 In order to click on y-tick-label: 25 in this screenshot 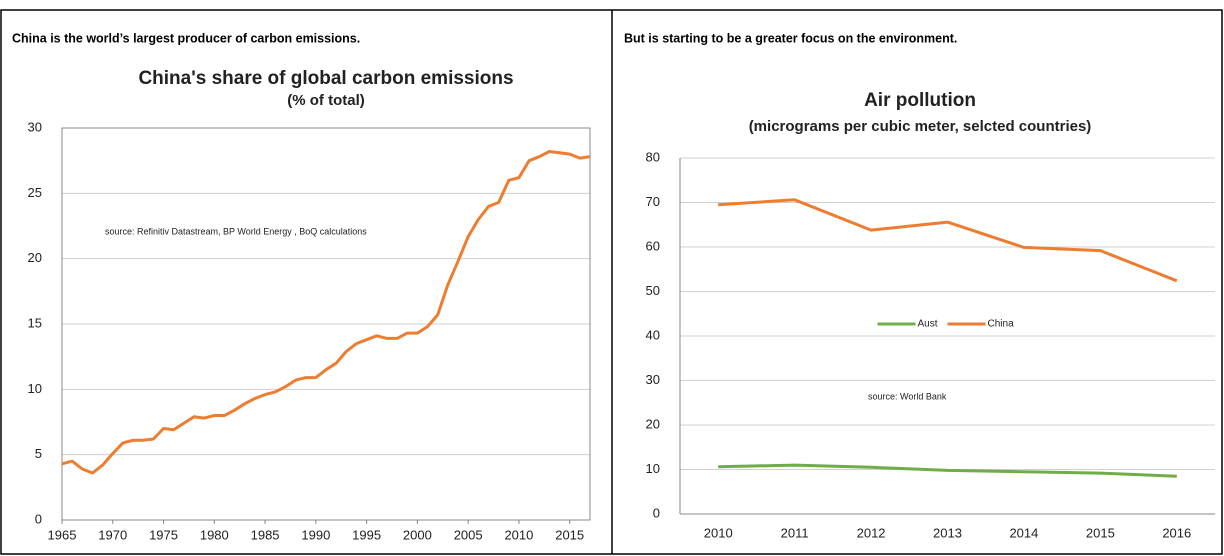, I will do `click(35, 192)`.